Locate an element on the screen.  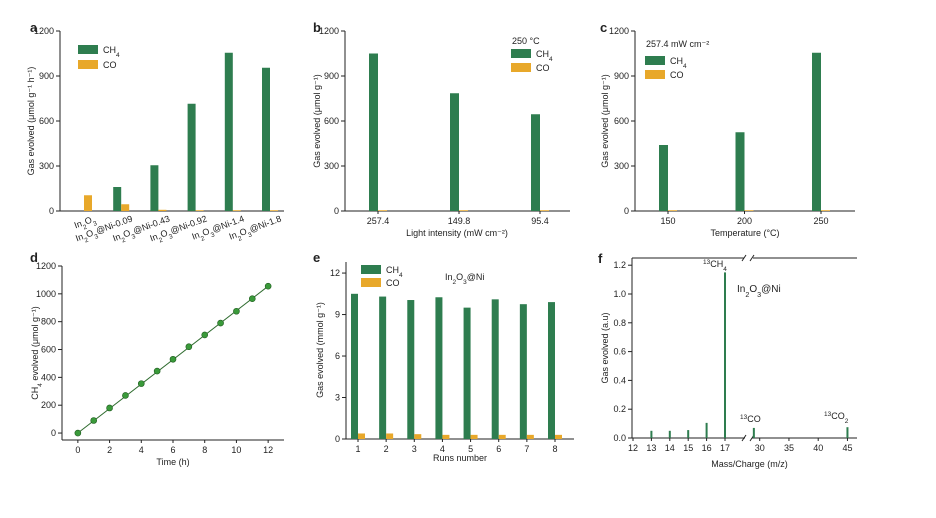
x-axis-label: Time (h) is located at coordinates (172, 462).